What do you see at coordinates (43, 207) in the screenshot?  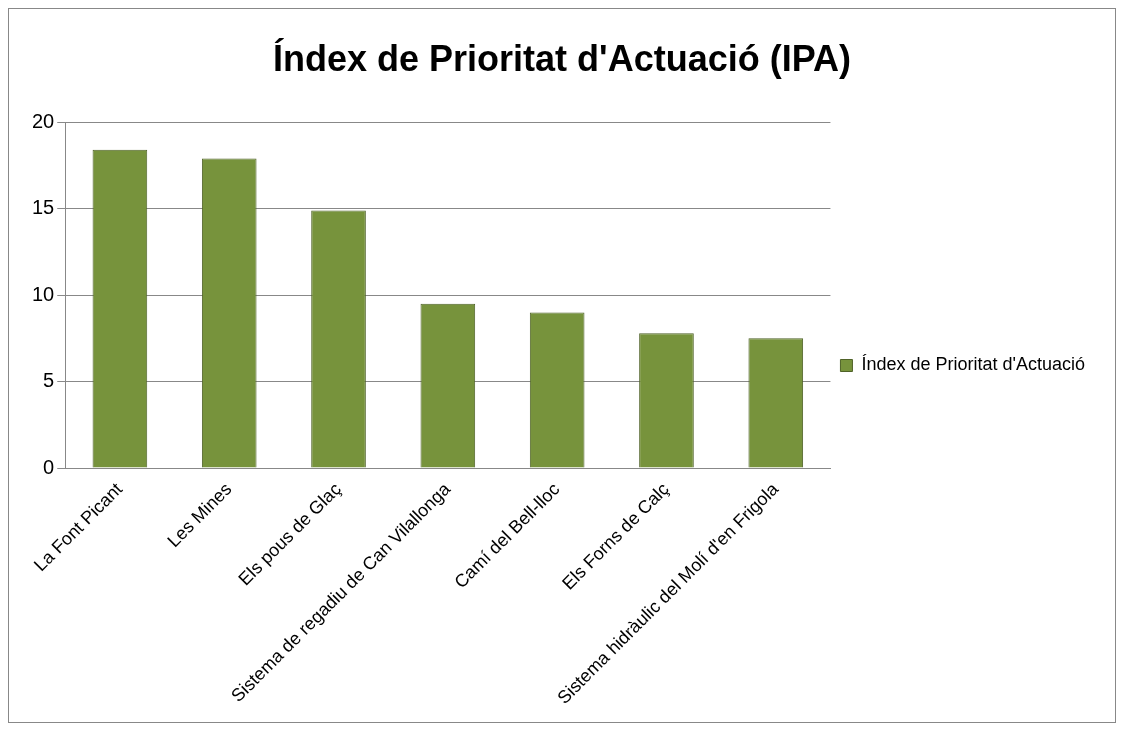 I see `y-tick-label: 15` at bounding box center [43, 207].